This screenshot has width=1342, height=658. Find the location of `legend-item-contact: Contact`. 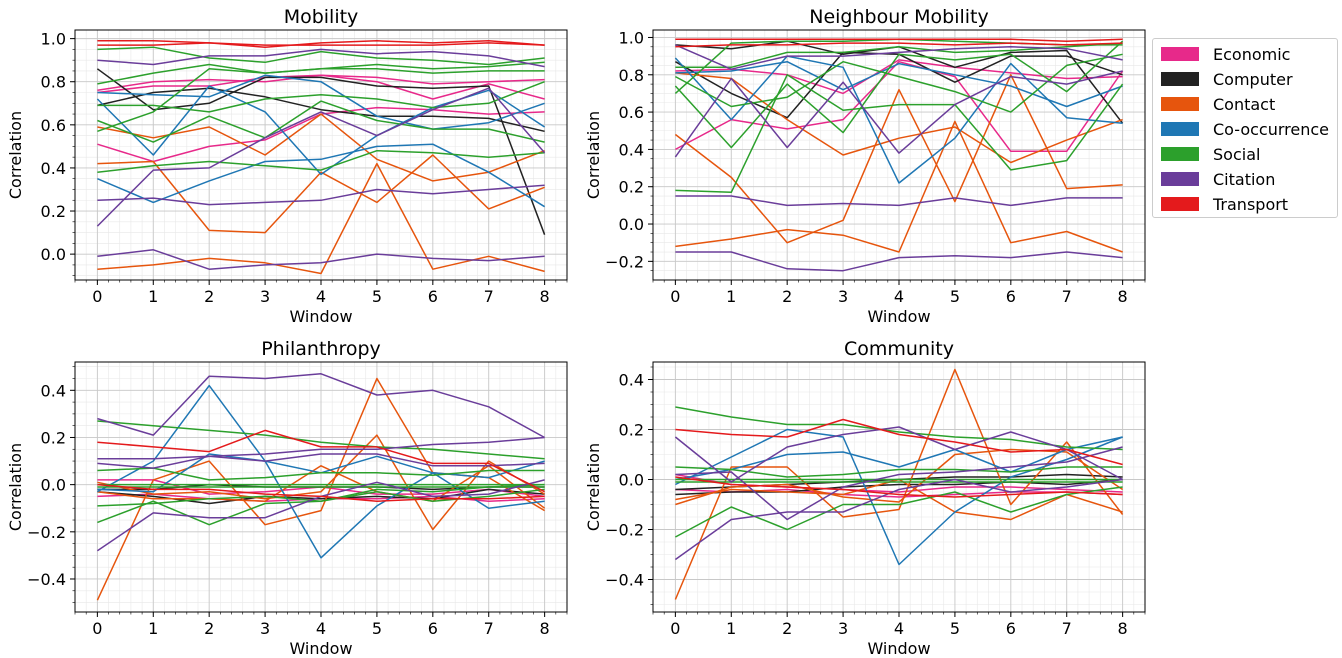

legend-item-contact: Contact is located at coordinates (1218, 104).